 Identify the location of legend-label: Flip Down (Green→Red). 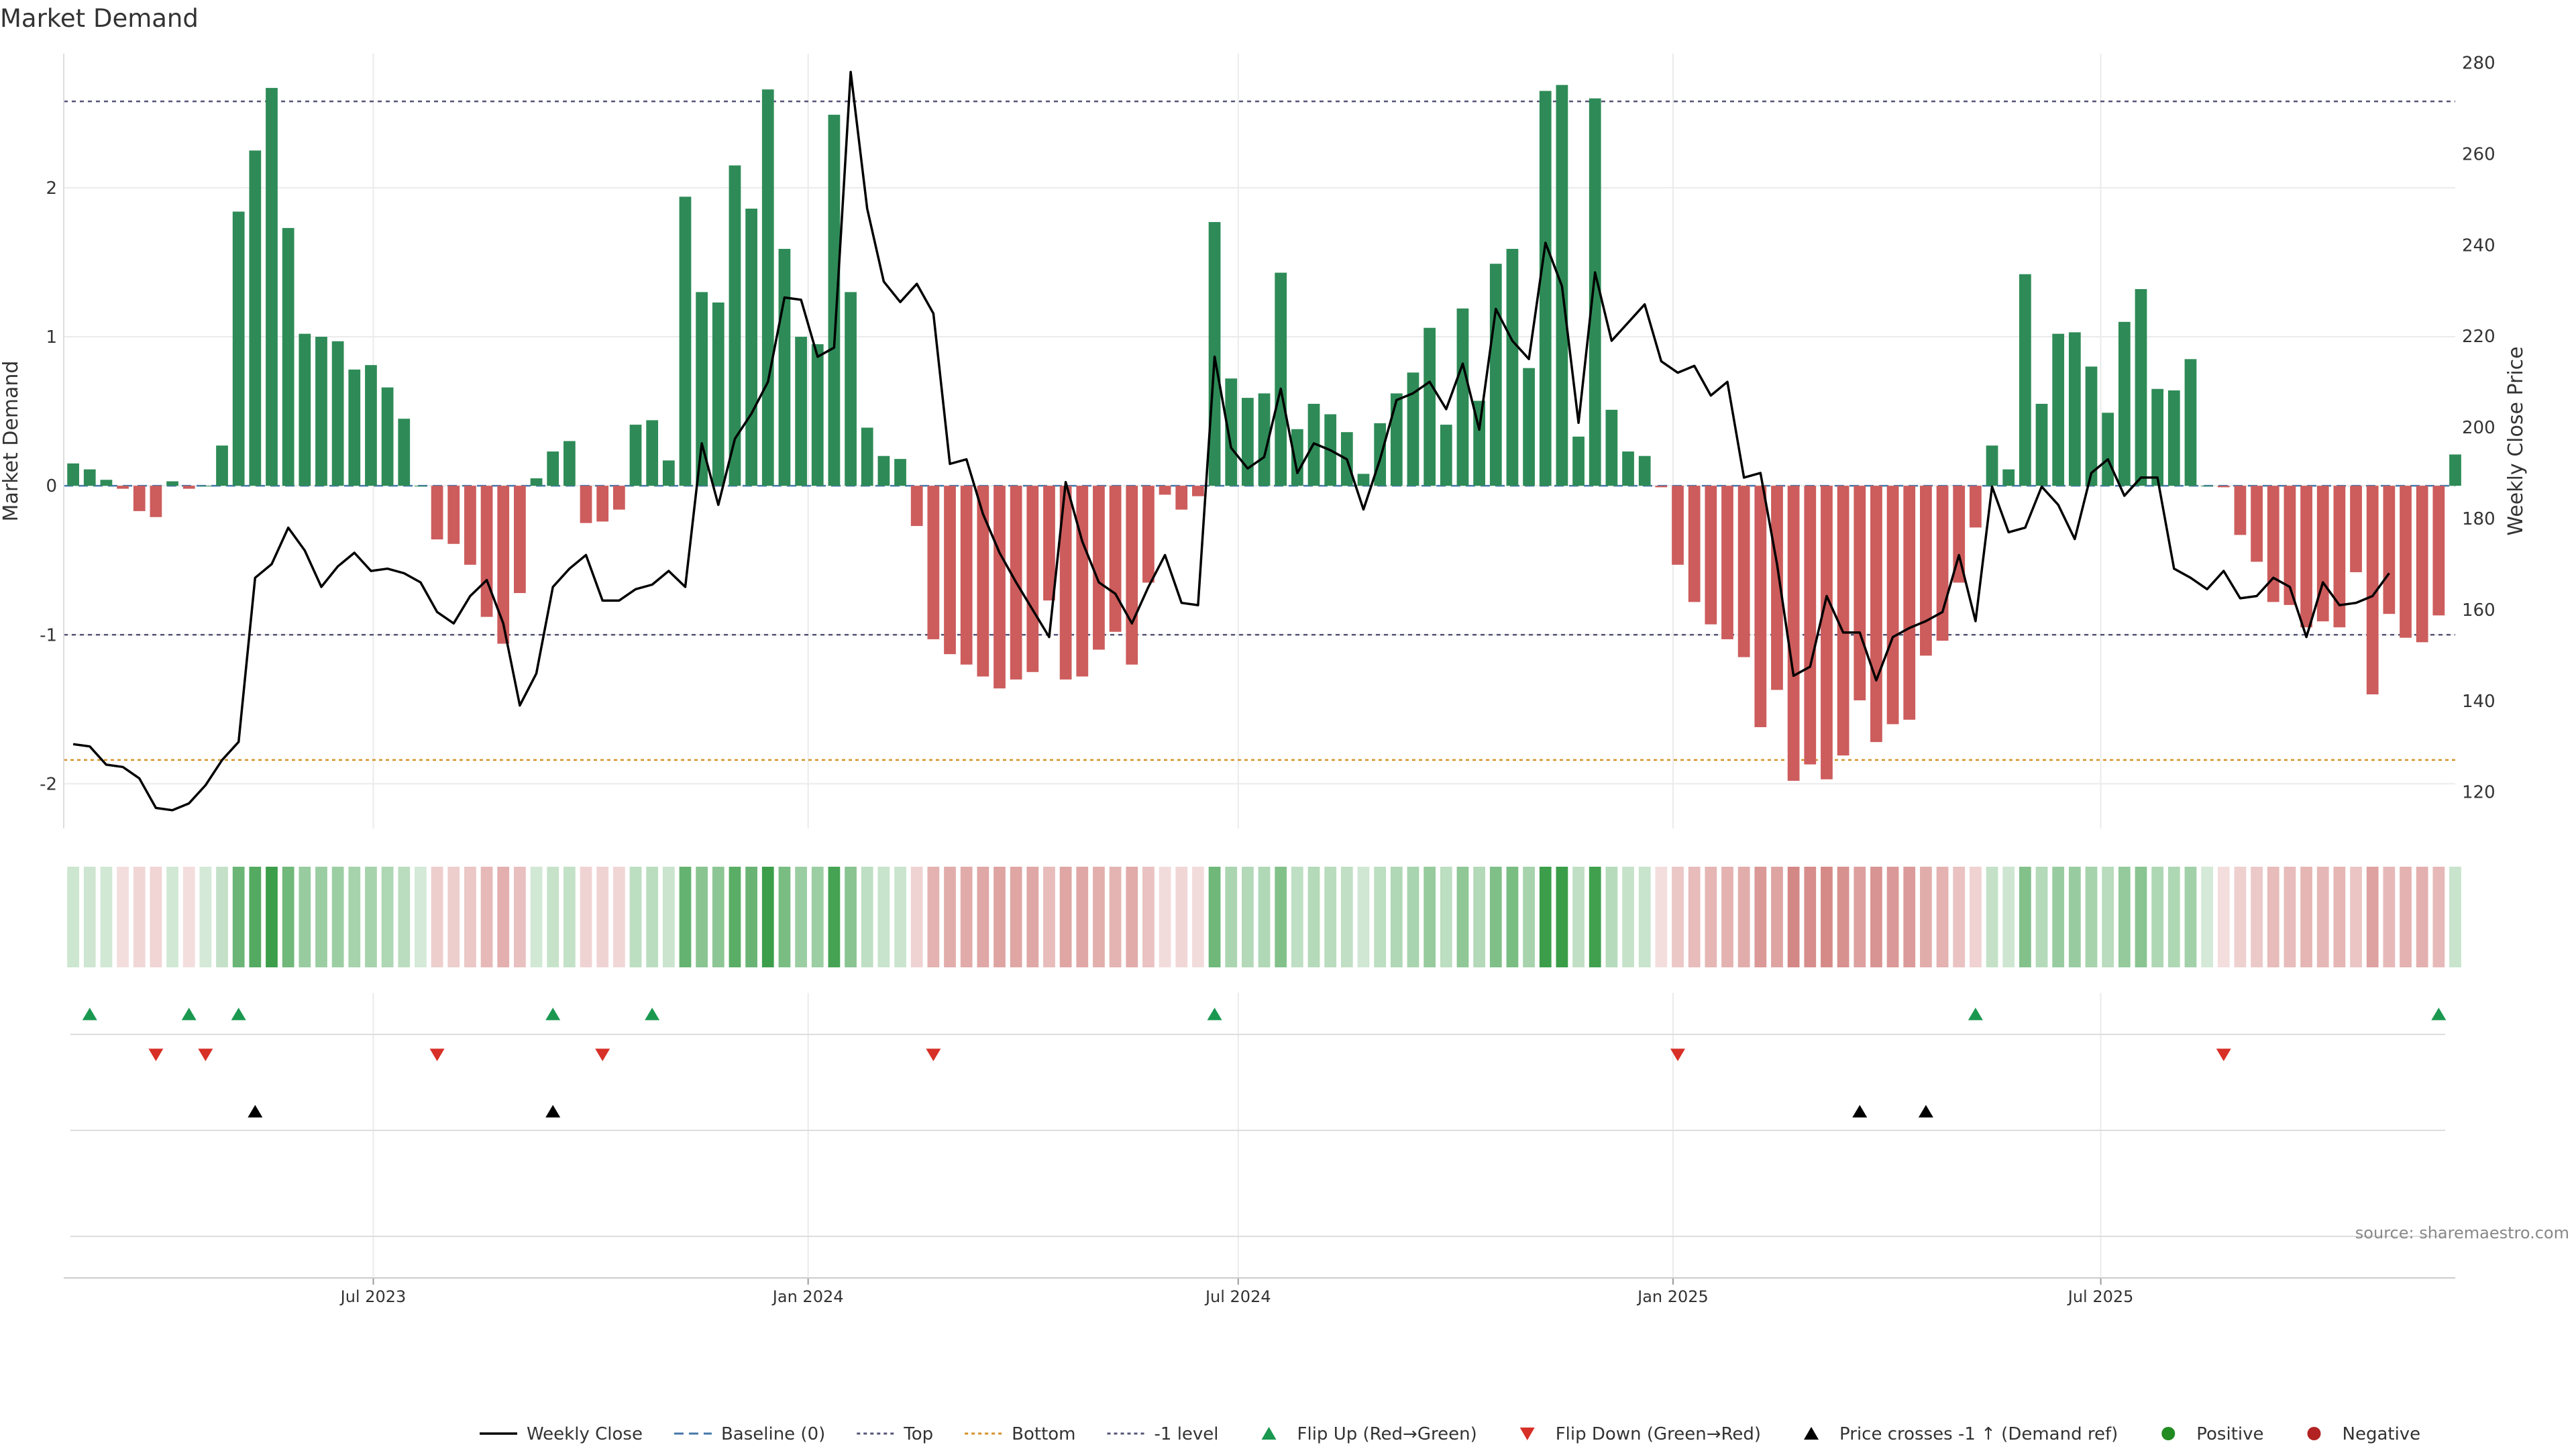
(1658, 1434).